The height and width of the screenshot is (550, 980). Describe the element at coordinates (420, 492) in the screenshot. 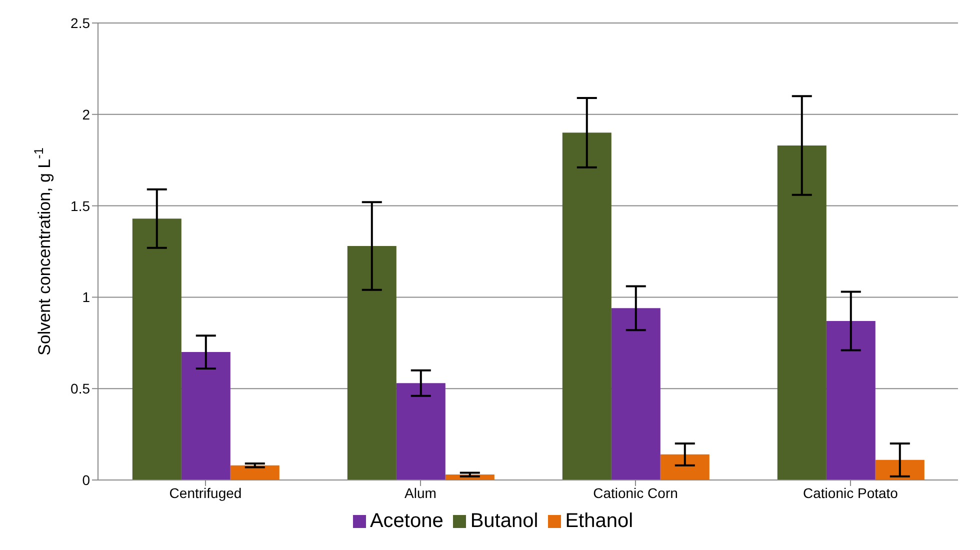

I see `x-tick-label: Alum` at that location.